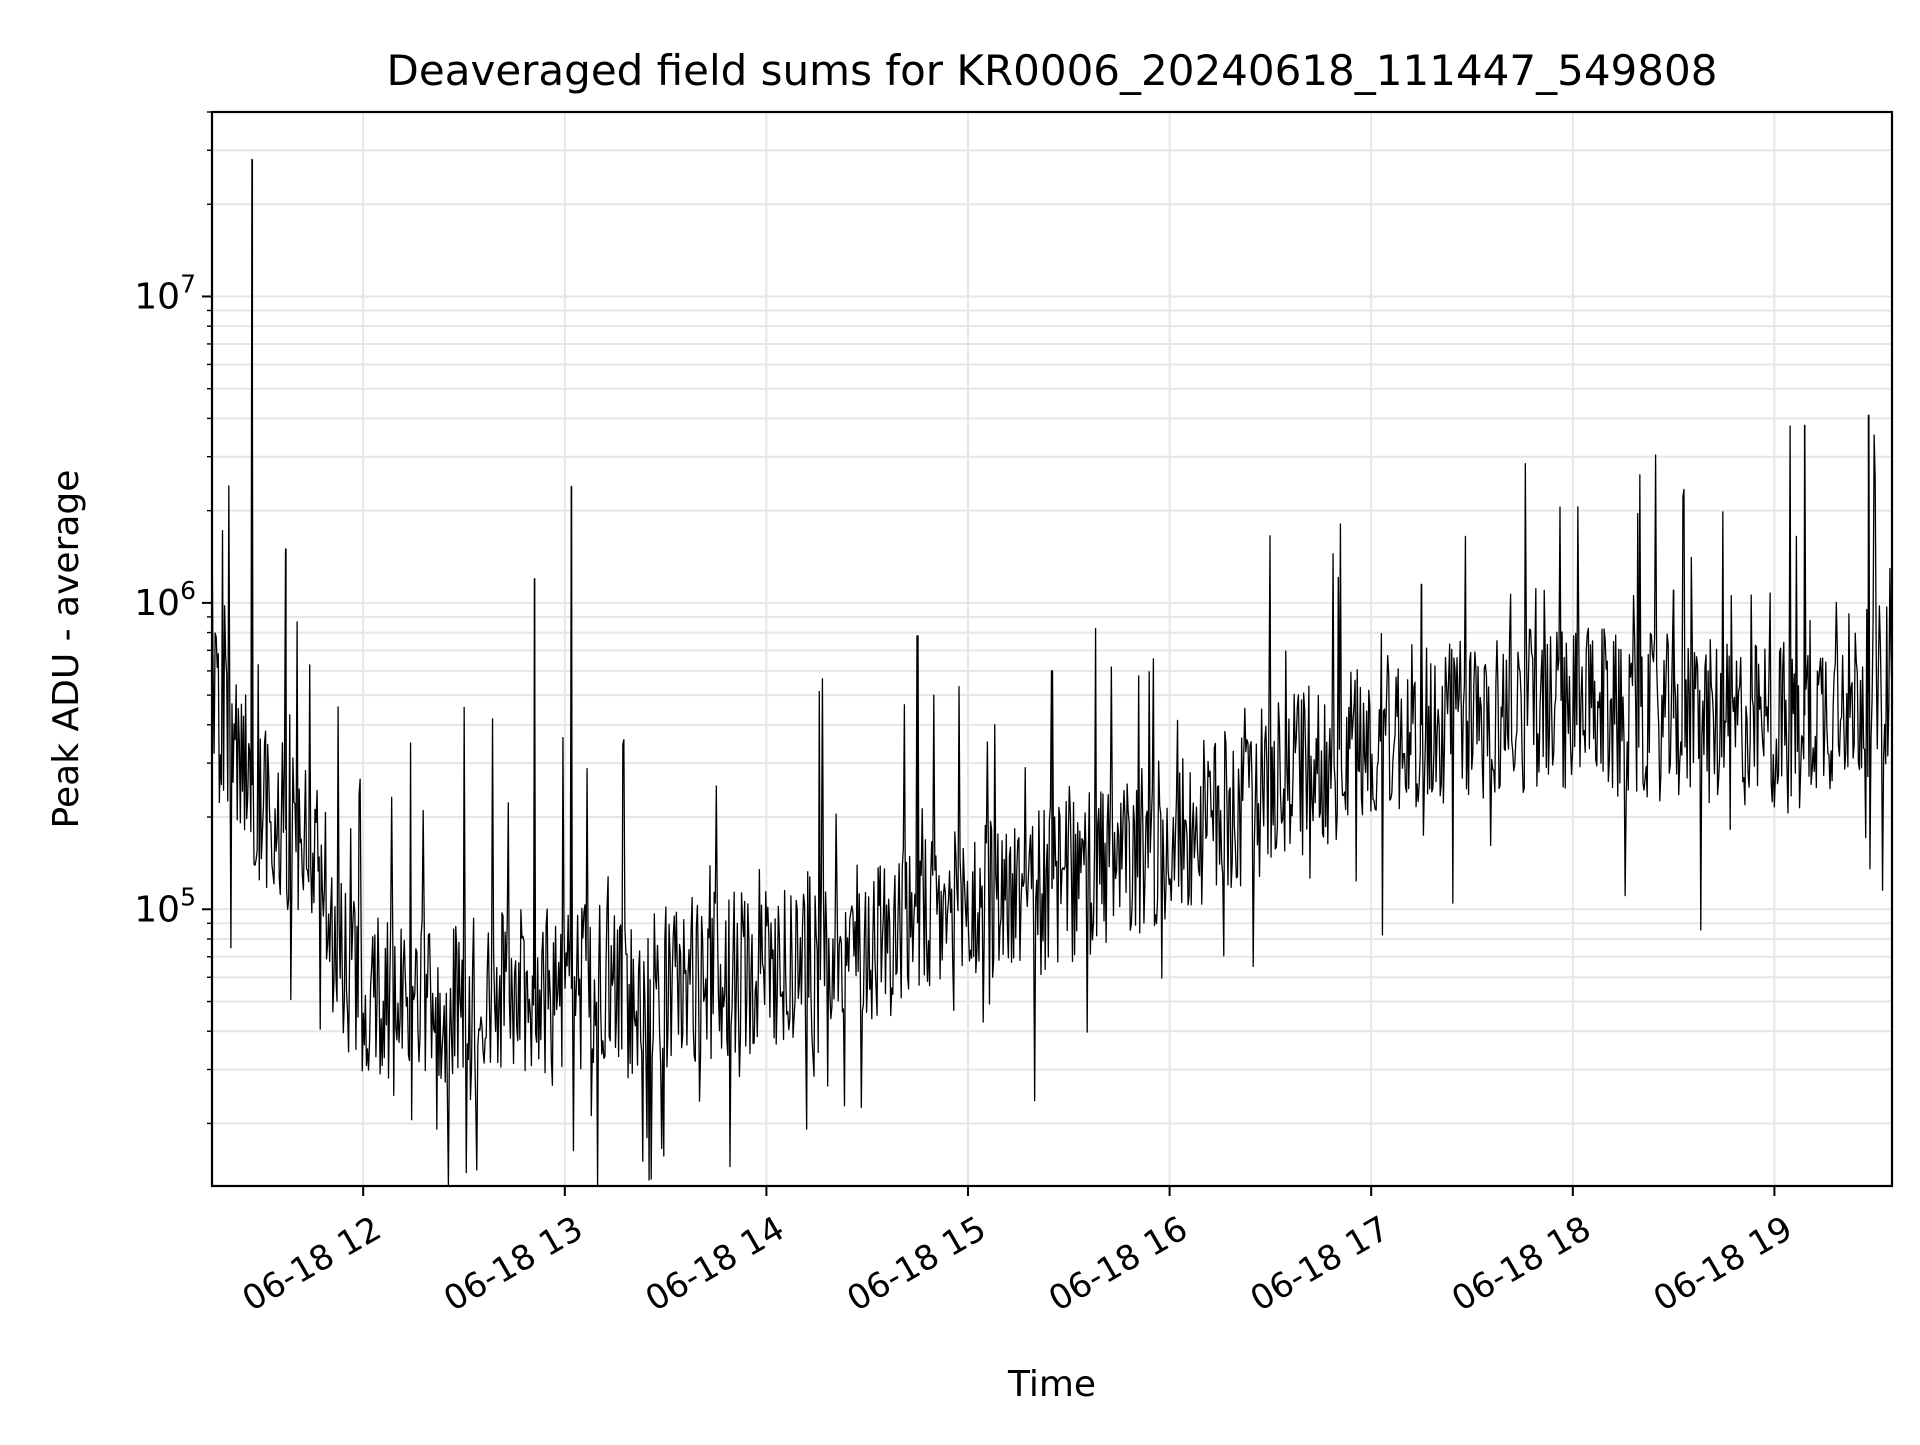 The width and height of the screenshot is (1920, 1445). What do you see at coordinates (1051, 1384) in the screenshot?
I see `x-axis-label: Time` at bounding box center [1051, 1384].